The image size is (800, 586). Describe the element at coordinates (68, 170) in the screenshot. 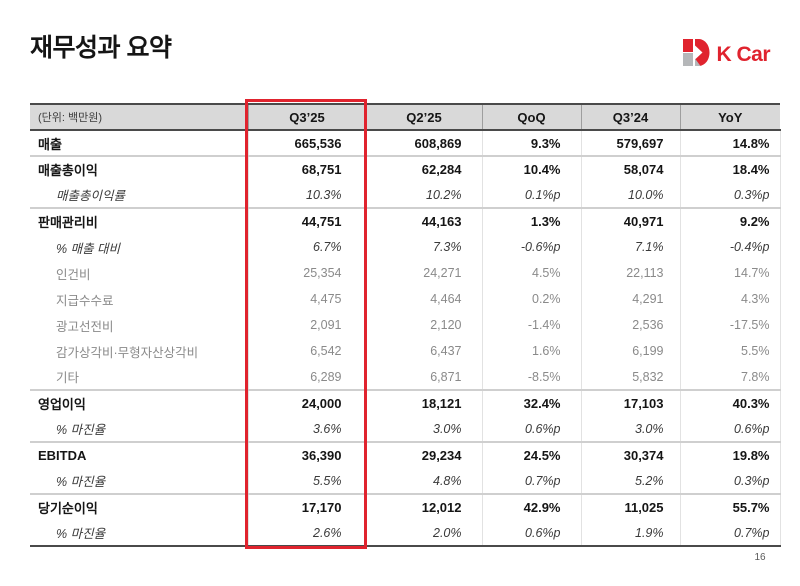

I see `row-label: 매출총이익` at that location.